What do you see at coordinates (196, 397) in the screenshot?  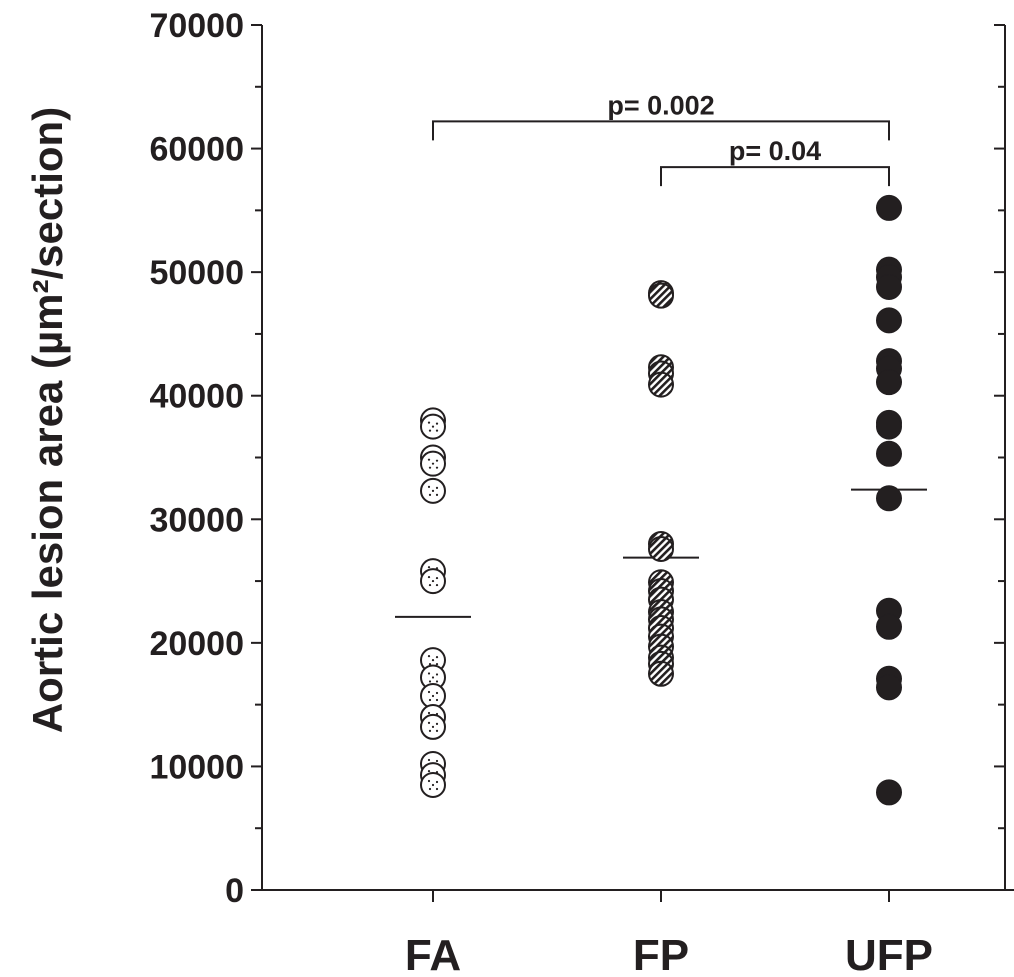 I see `y-tick-label: 40000` at bounding box center [196, 397].